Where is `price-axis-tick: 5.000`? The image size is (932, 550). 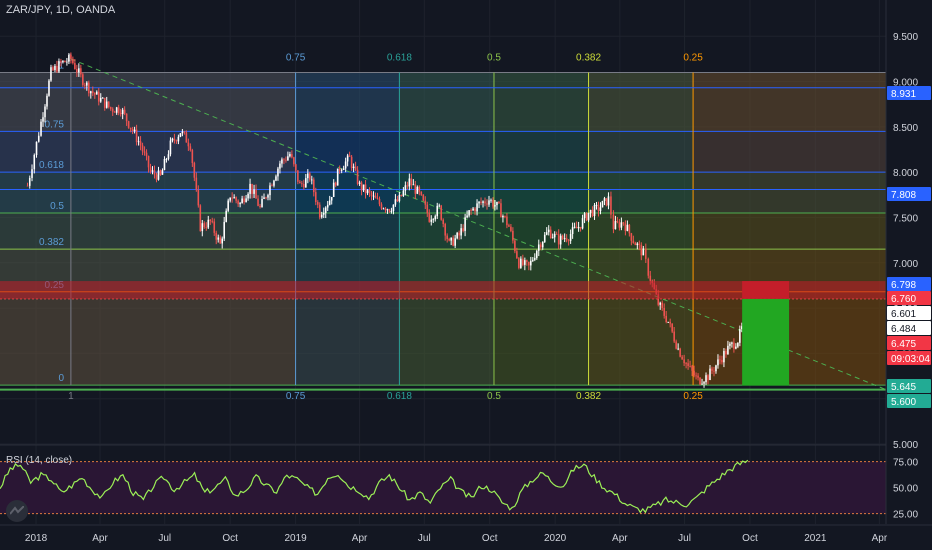 price-axis-tick: 5.000 is located at coordinates (905, 445).